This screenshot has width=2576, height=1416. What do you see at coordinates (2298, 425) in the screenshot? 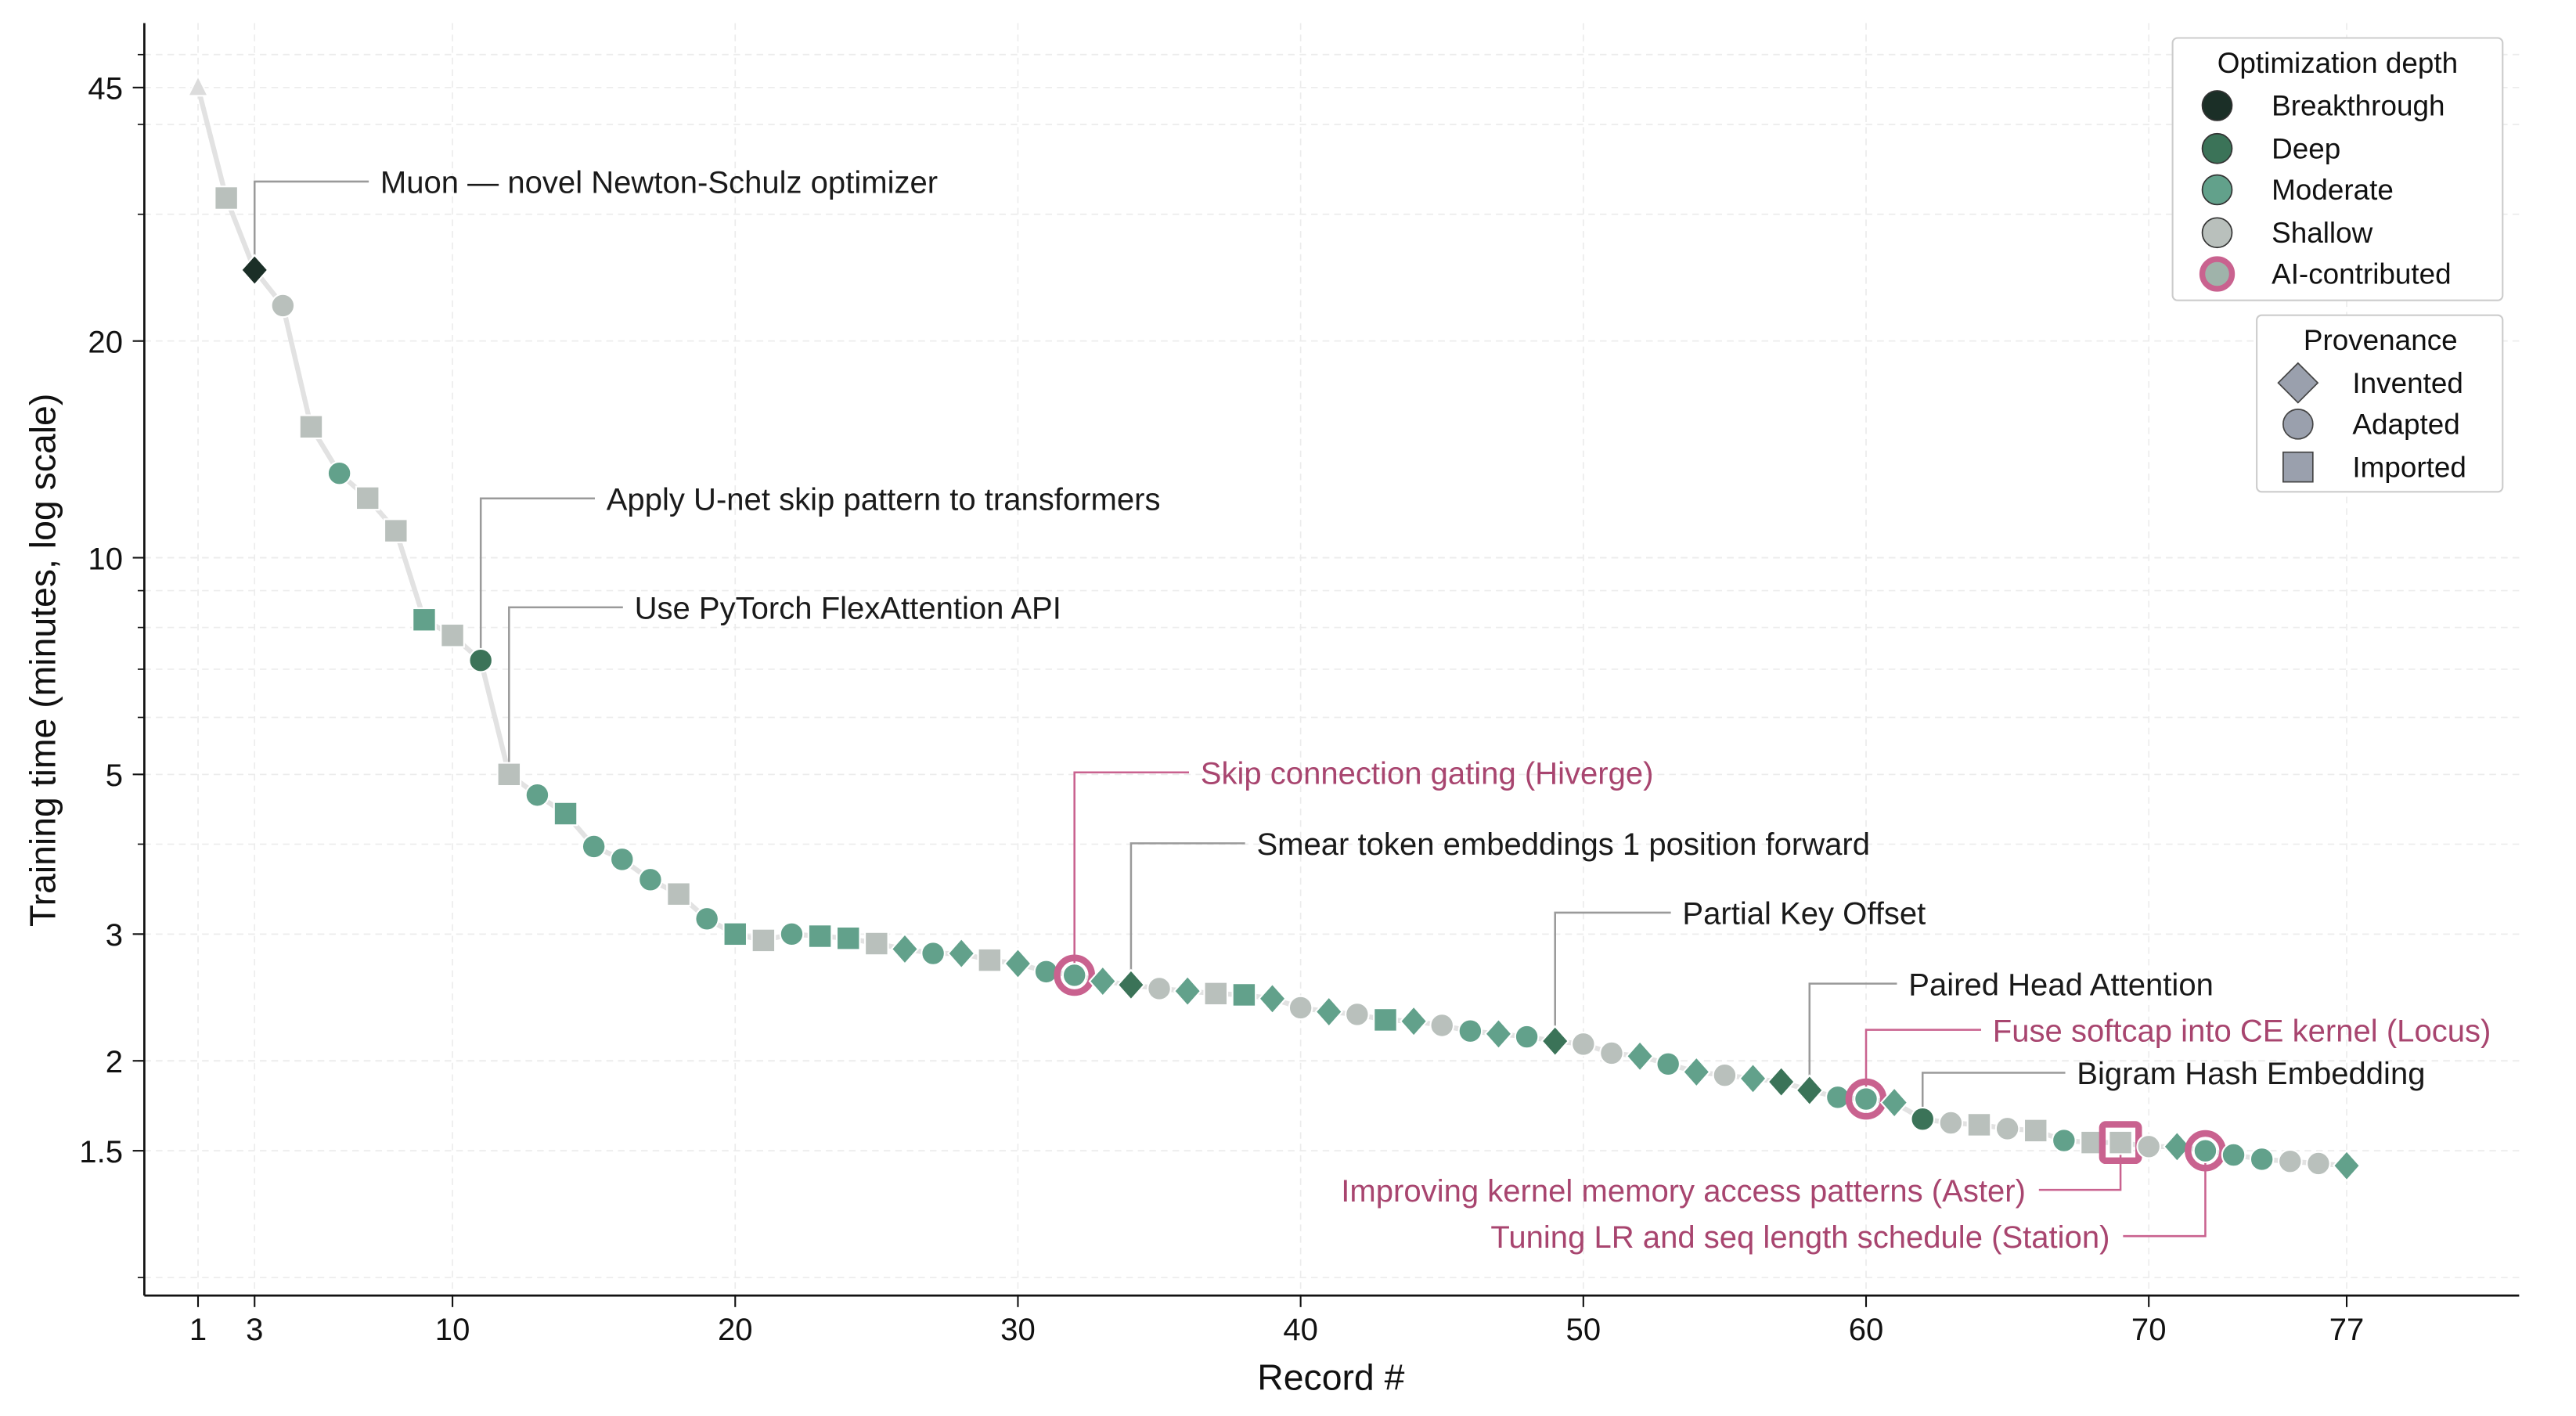
I see `legend-marker-circle` at bounding box center [2298, 425].